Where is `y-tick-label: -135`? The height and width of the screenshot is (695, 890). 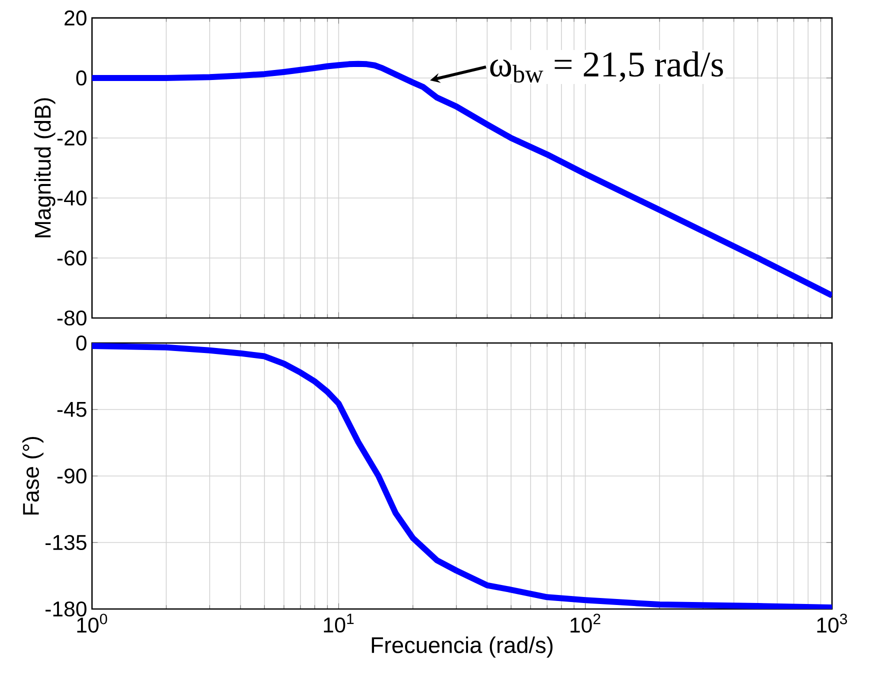
y-tick-label: -135 is located at coordinates (66, 542).